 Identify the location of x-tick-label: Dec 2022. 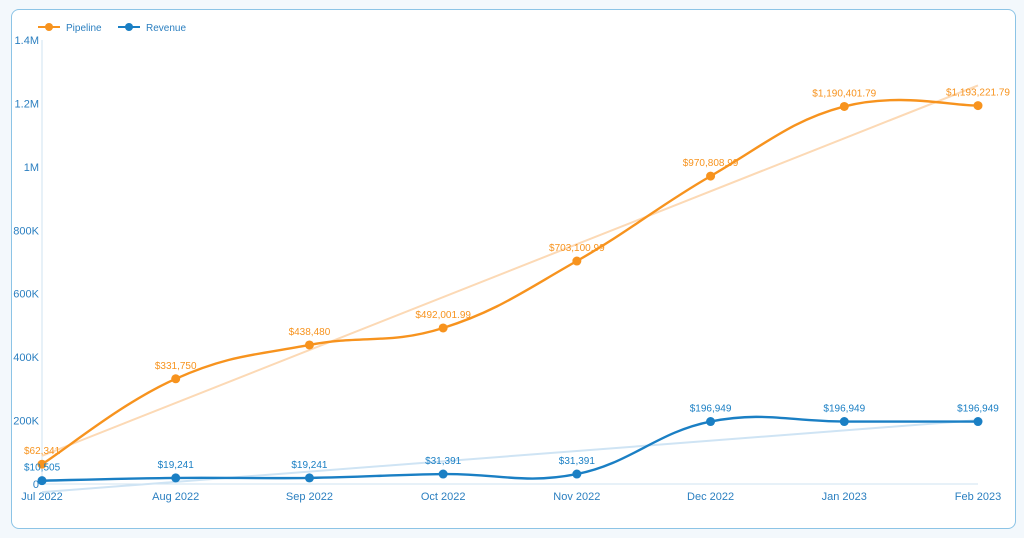
(710, 497).